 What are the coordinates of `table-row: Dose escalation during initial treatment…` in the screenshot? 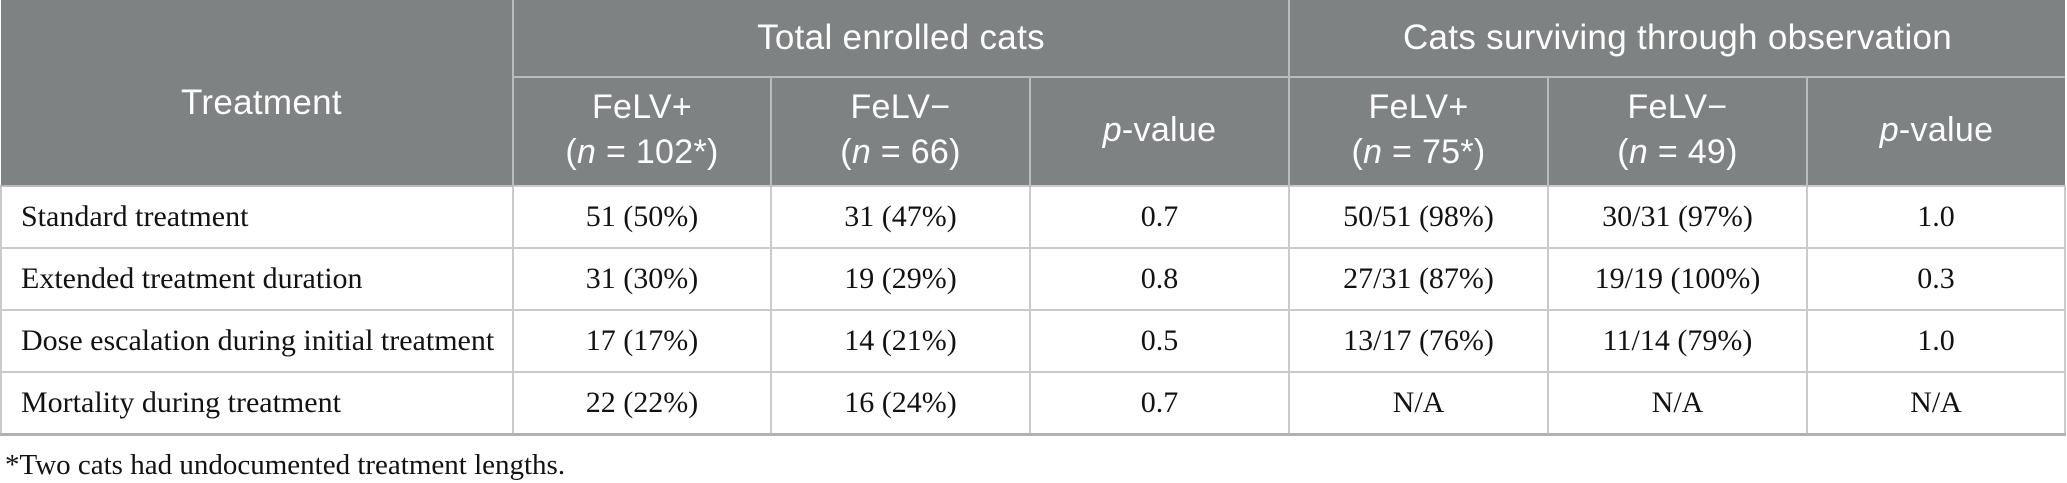 It's located at (1033, 341).